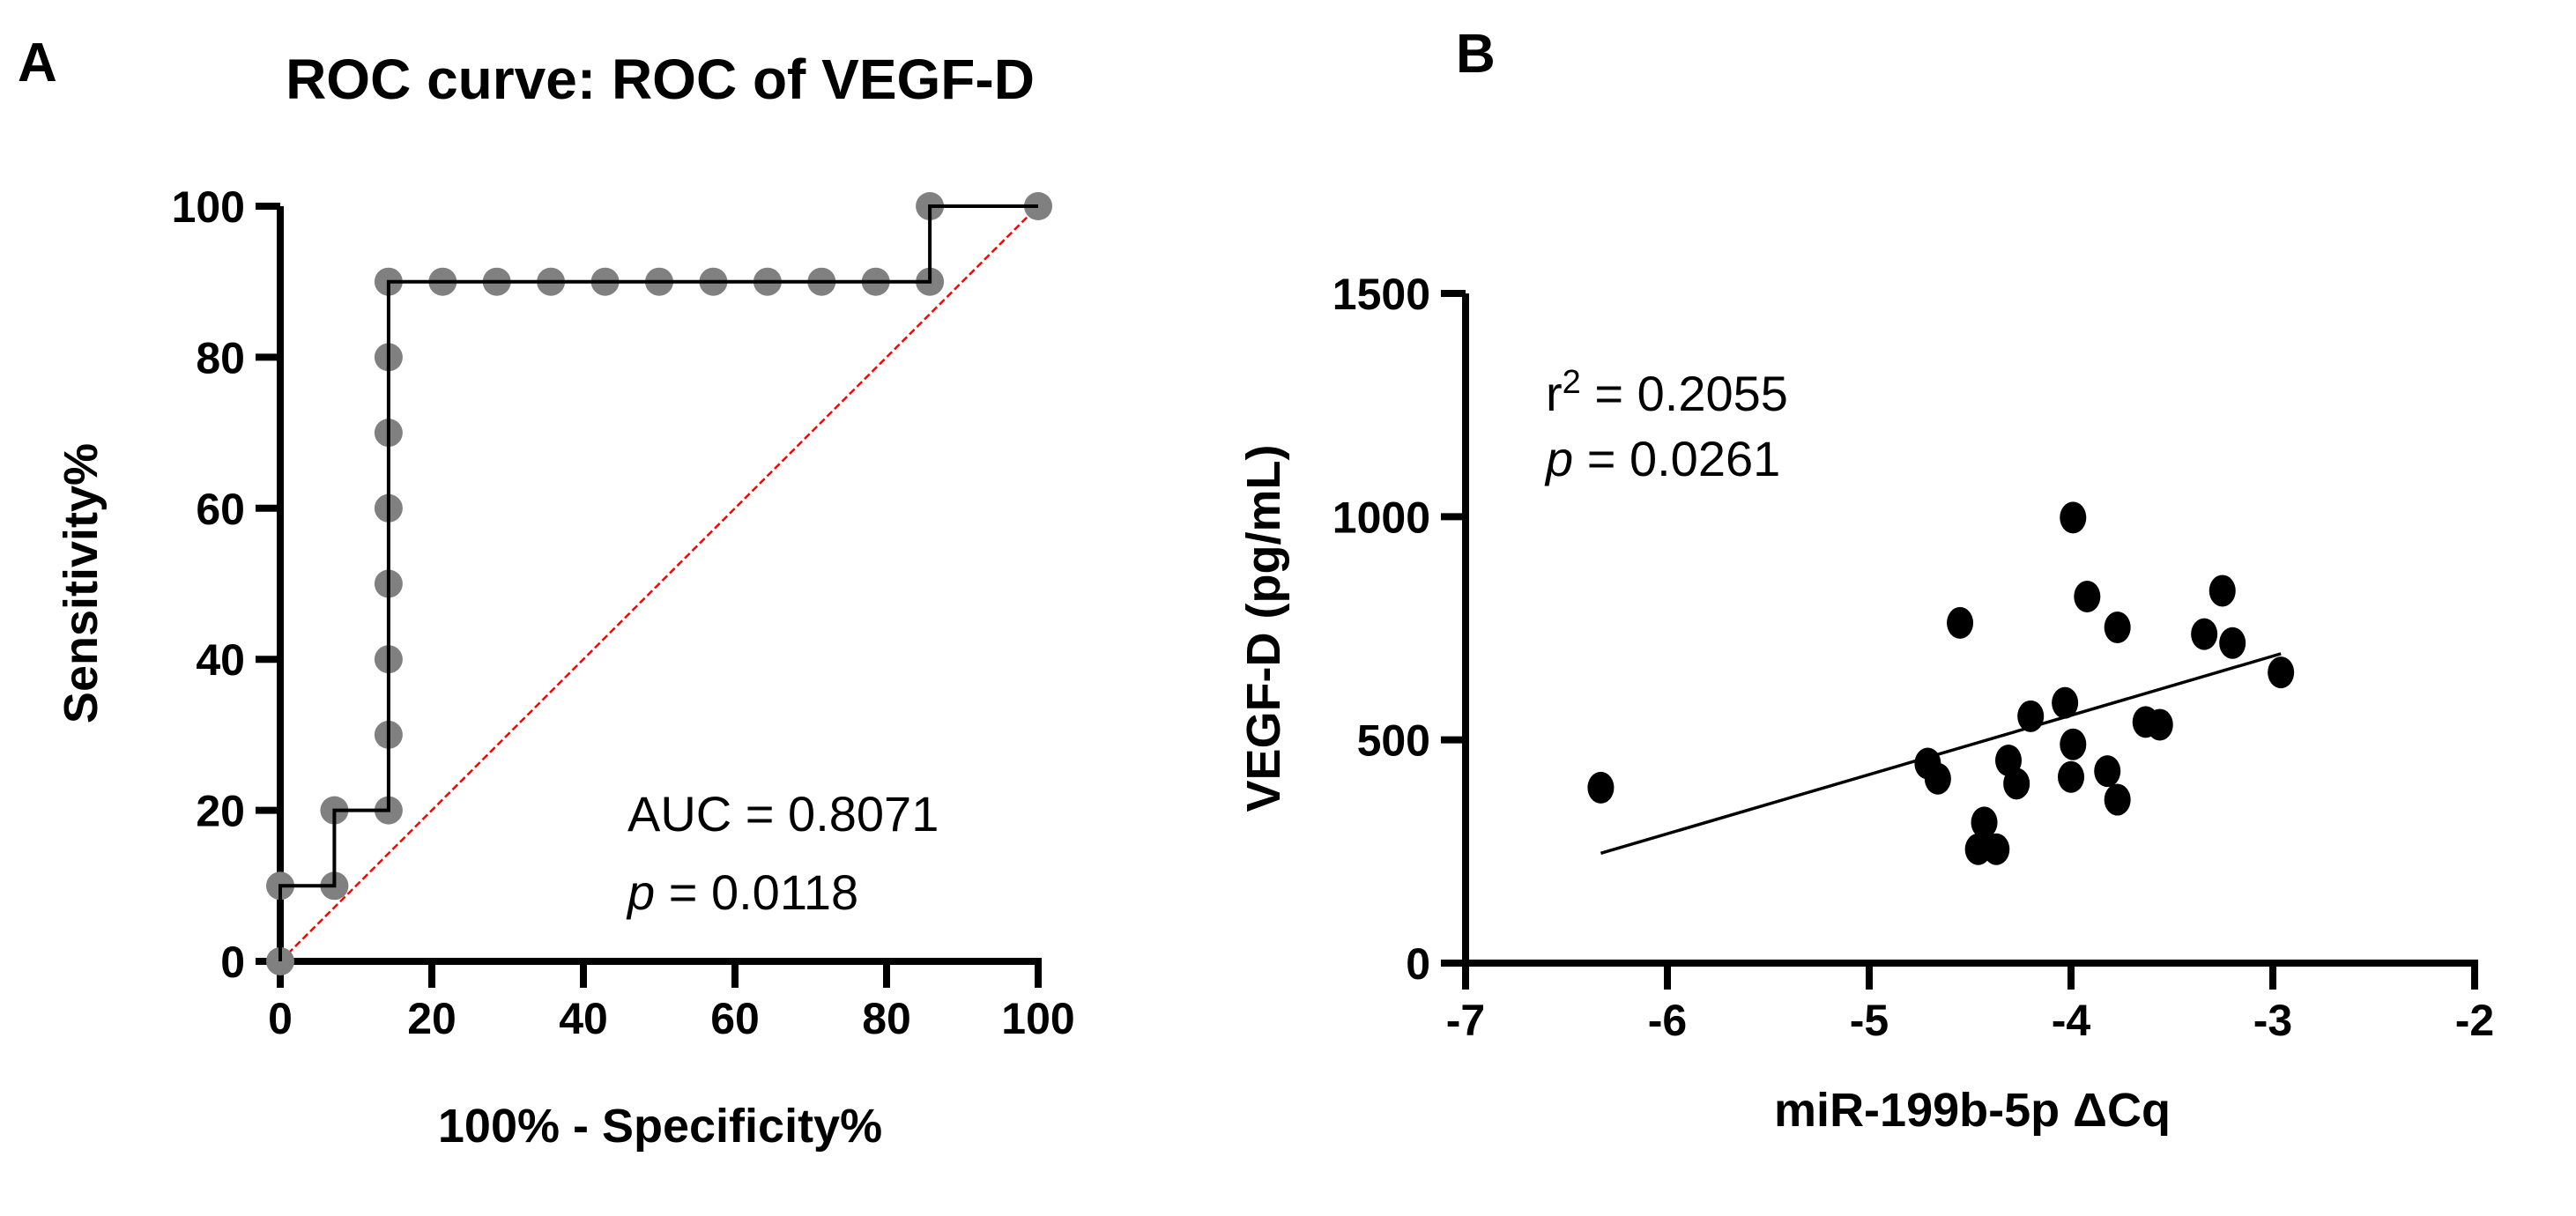 The width and height of the screenshot is (2576, 1216). I want to click on y-tick-label: 100, so click(208, 207).